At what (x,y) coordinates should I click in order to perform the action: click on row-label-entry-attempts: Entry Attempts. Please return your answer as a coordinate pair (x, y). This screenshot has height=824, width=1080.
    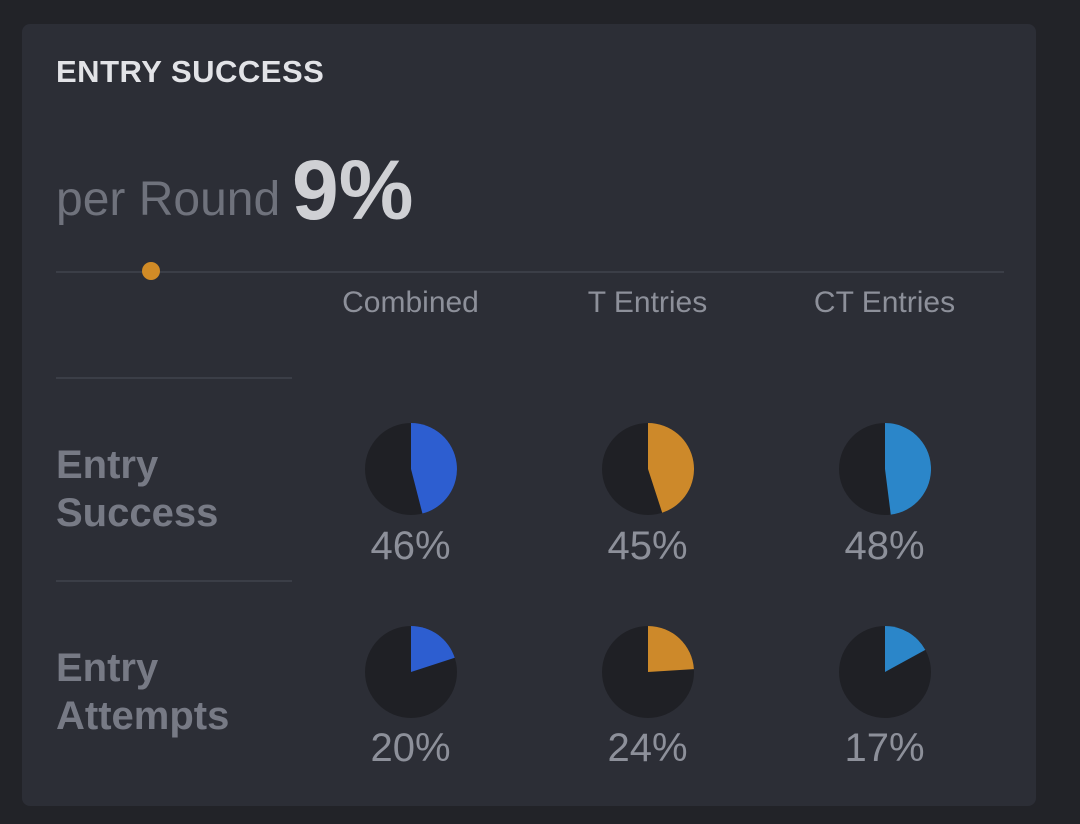
    Looking at the image, I should click on (142, 692).